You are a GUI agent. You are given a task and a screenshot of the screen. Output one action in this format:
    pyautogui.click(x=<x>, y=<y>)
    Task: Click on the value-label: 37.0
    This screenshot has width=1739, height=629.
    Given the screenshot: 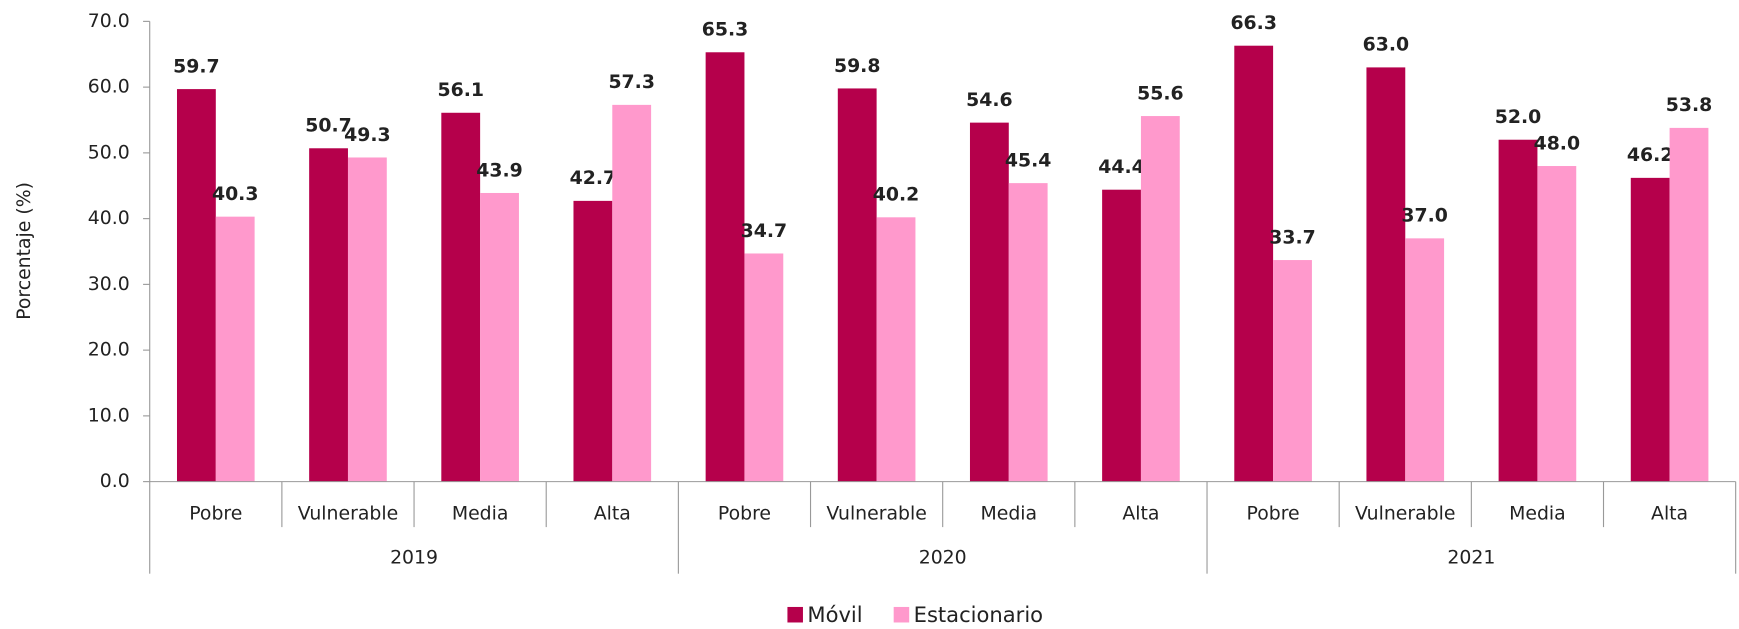 What is the action you would take?
    pyautogui.click(x=1424, y=216)
    